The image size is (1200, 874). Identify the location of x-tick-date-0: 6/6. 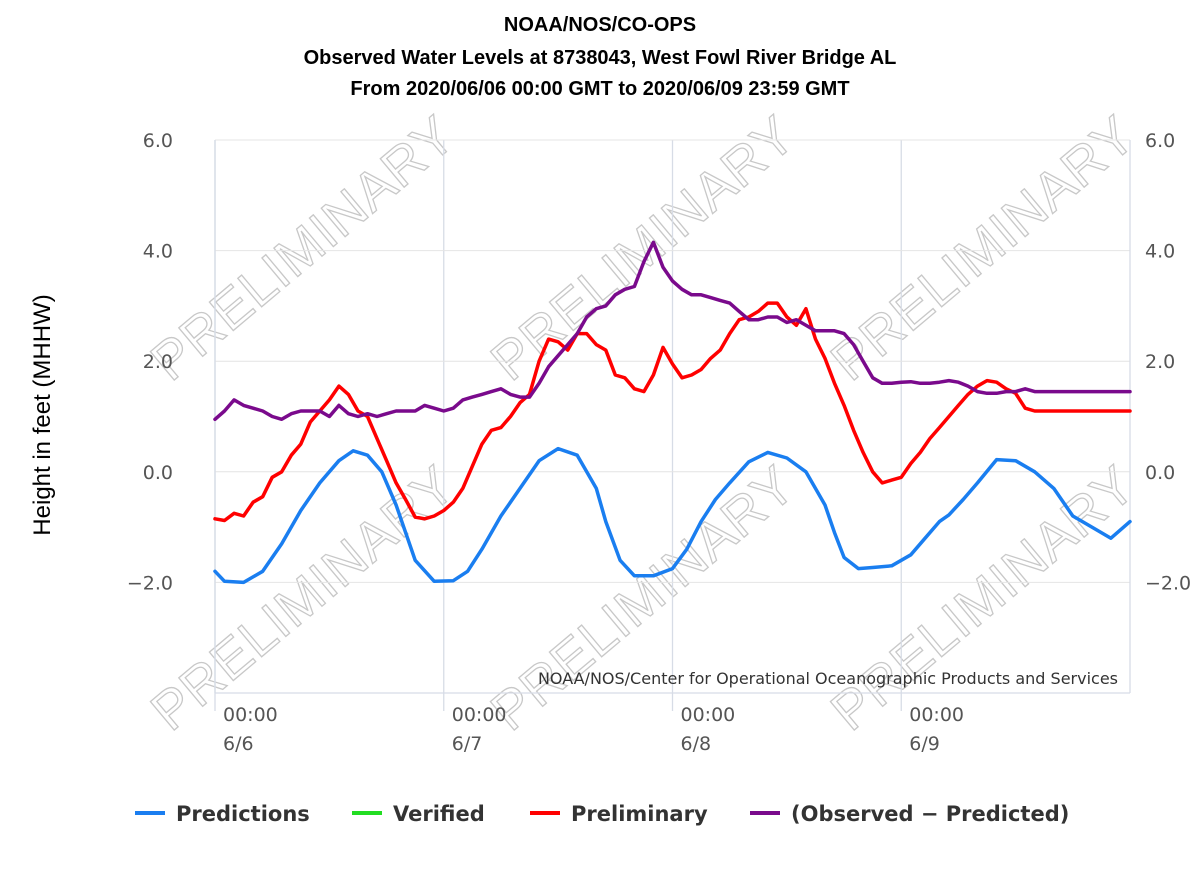
(238, 744).